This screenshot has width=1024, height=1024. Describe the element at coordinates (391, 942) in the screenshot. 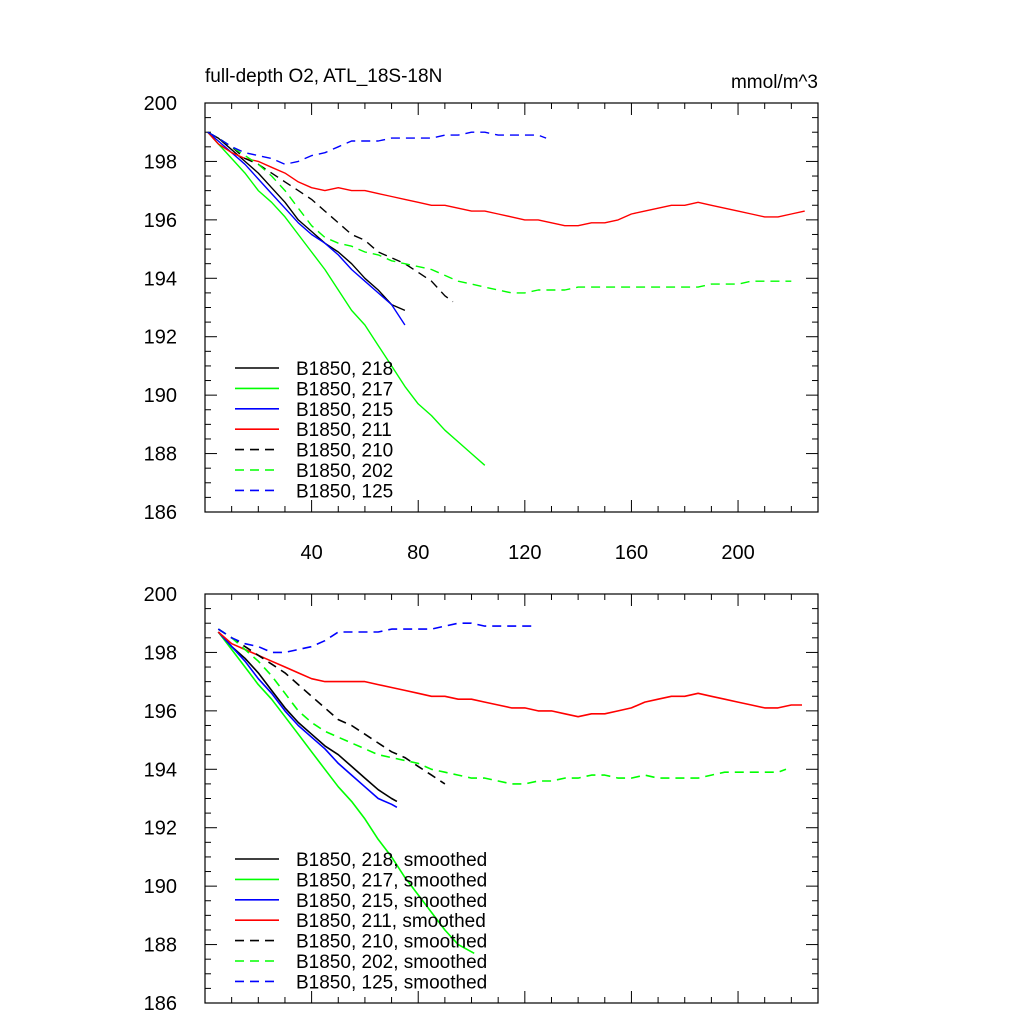

I see `legend-label: B1850, 210, smoothed` at that location.